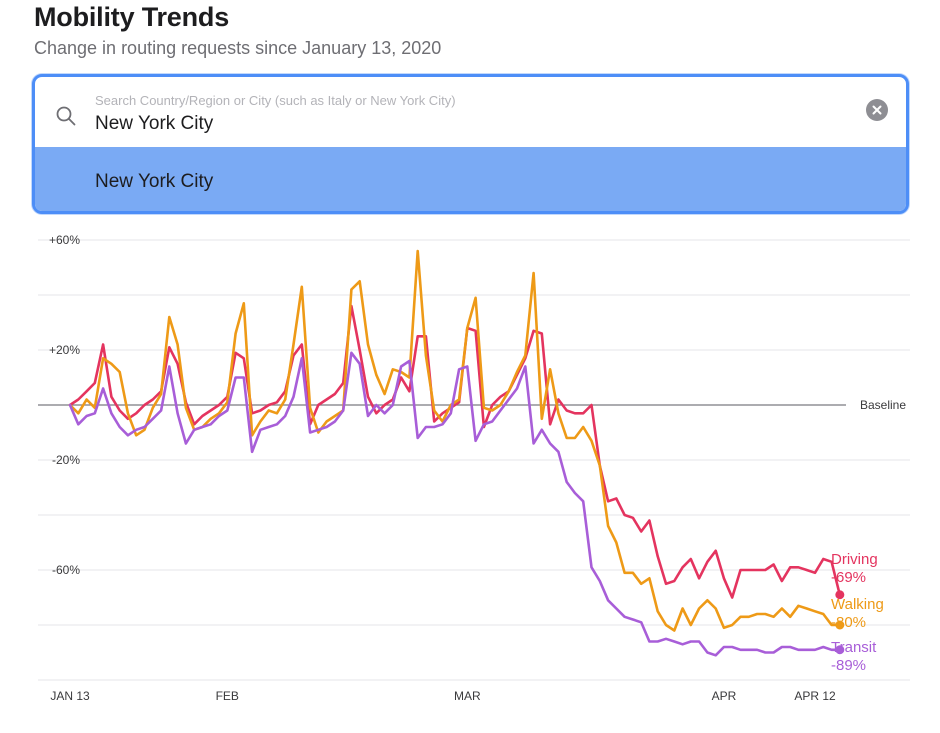  Describe the element at coordinates (848, 622) in the screenshot. I see `series-value-label: -80%` at that location.